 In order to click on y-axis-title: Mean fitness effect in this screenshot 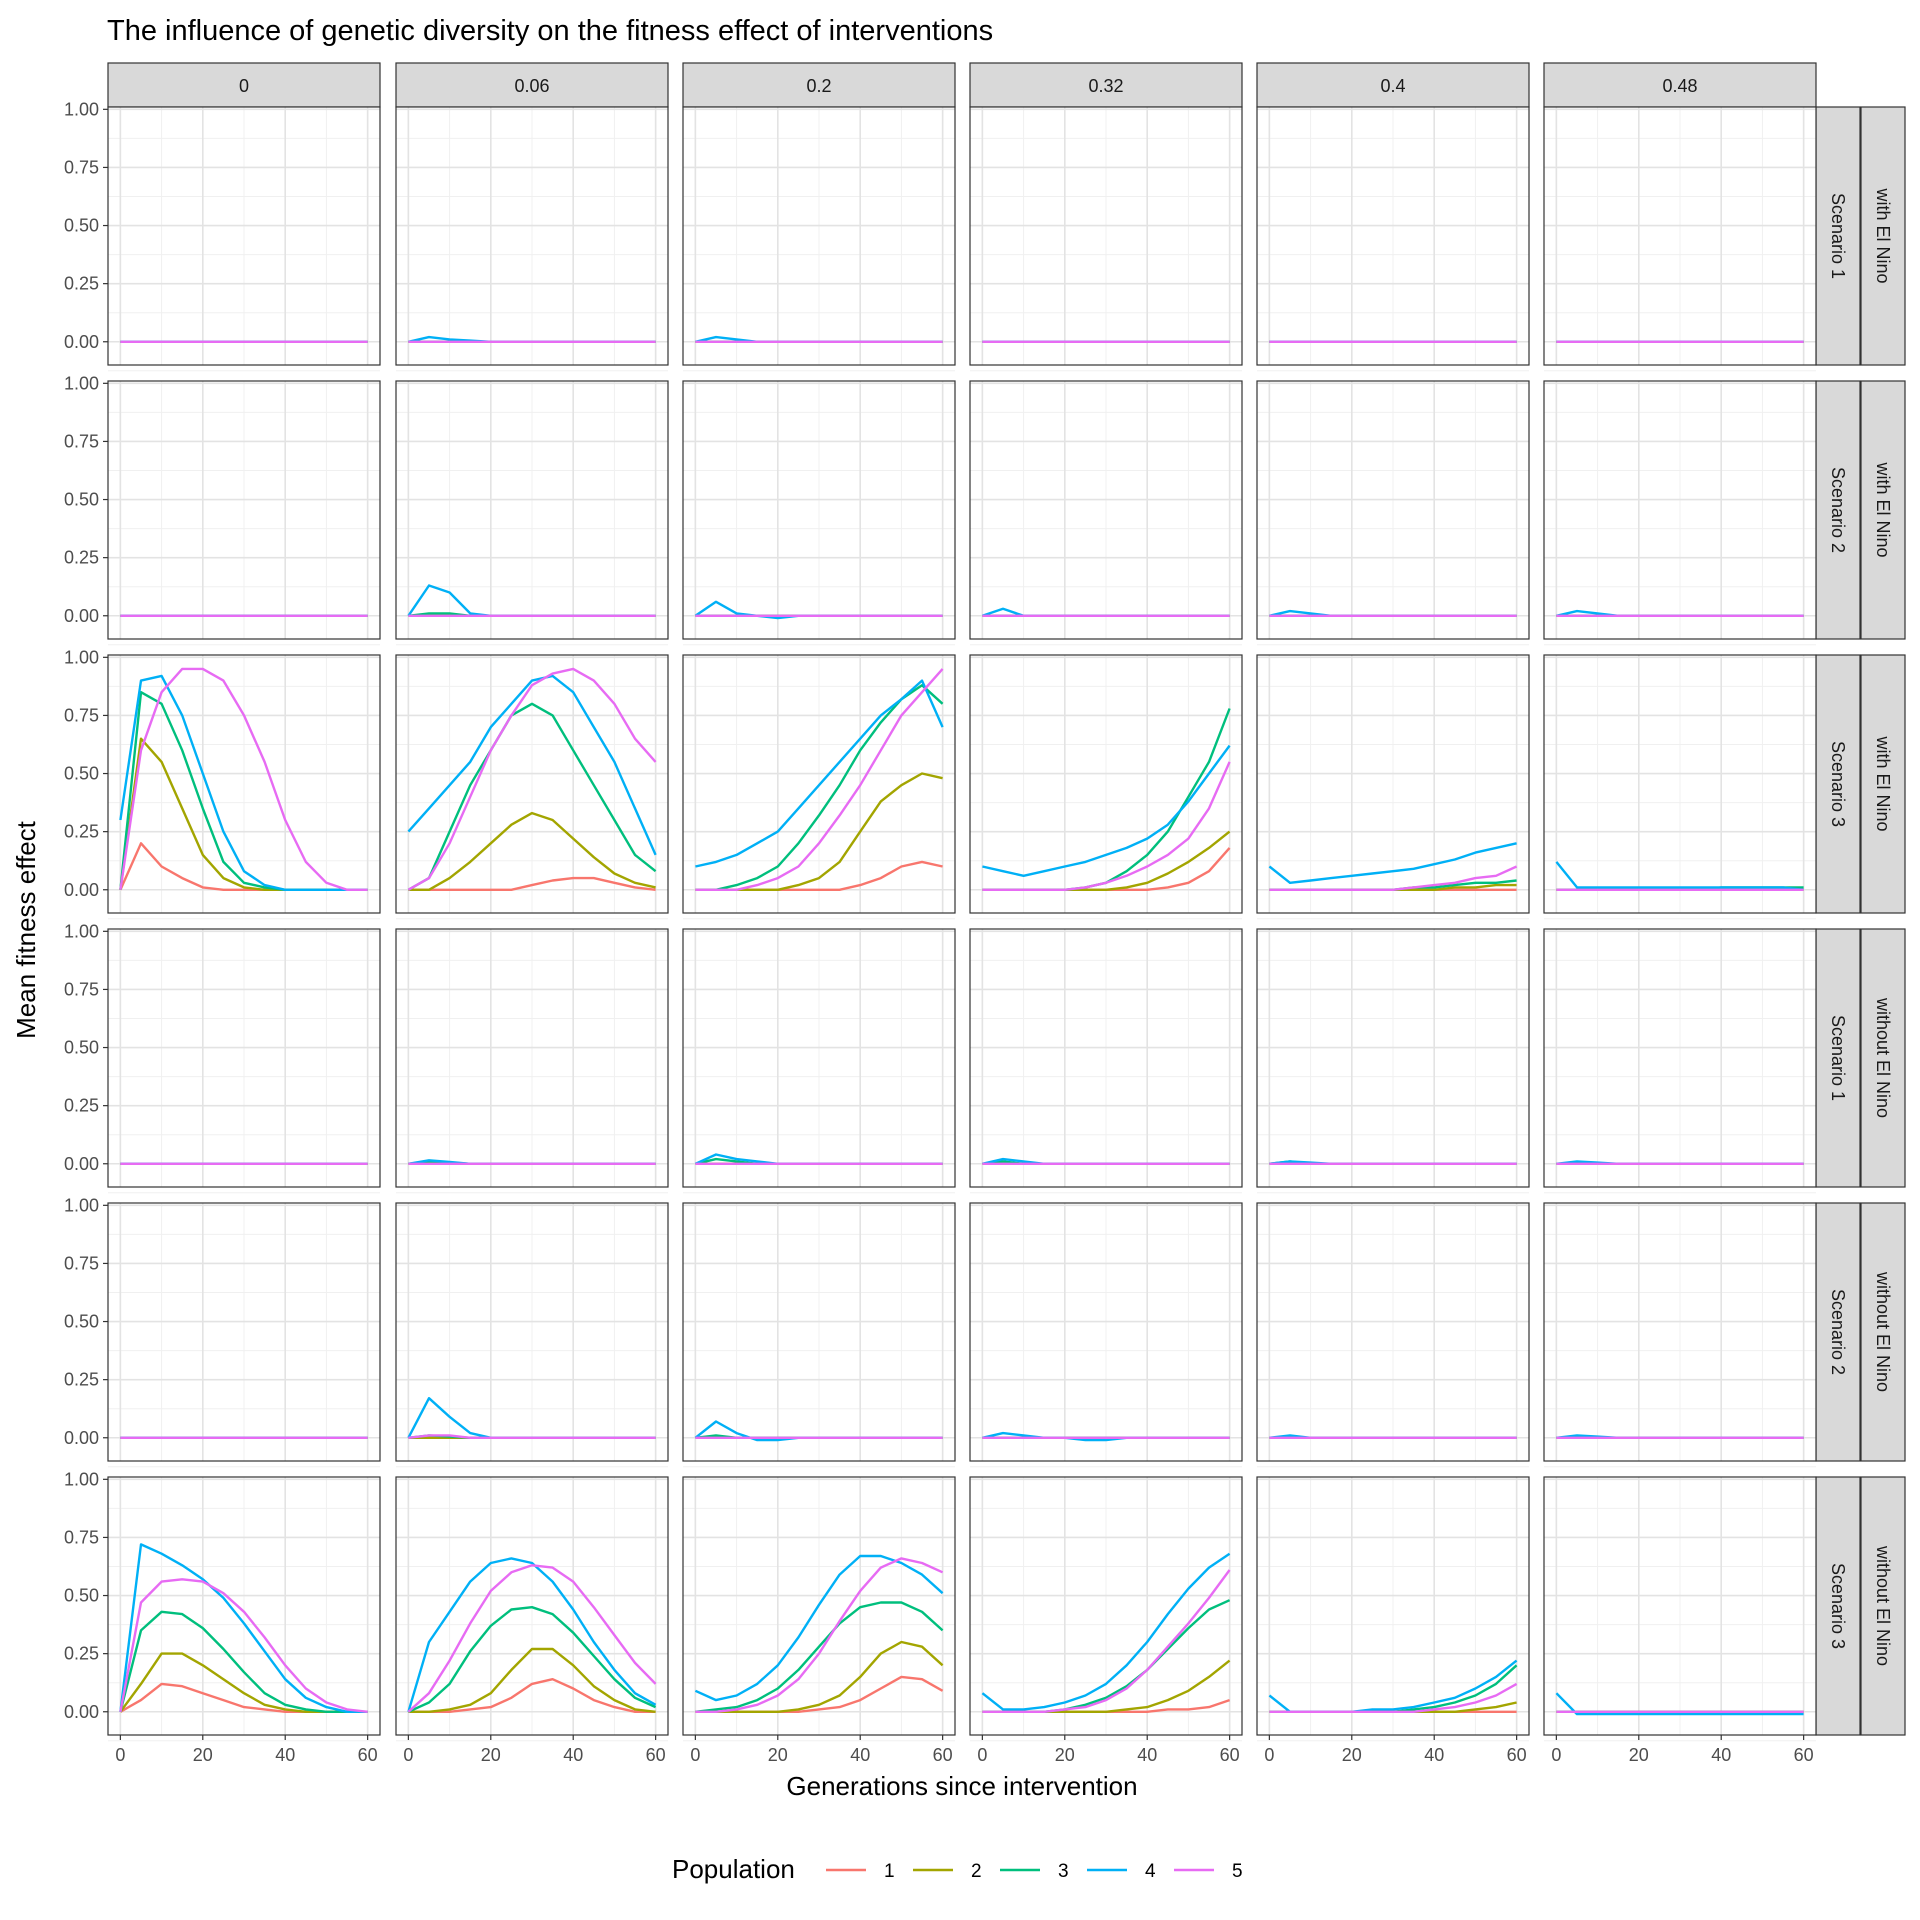, I will do `click(26, 929)`.